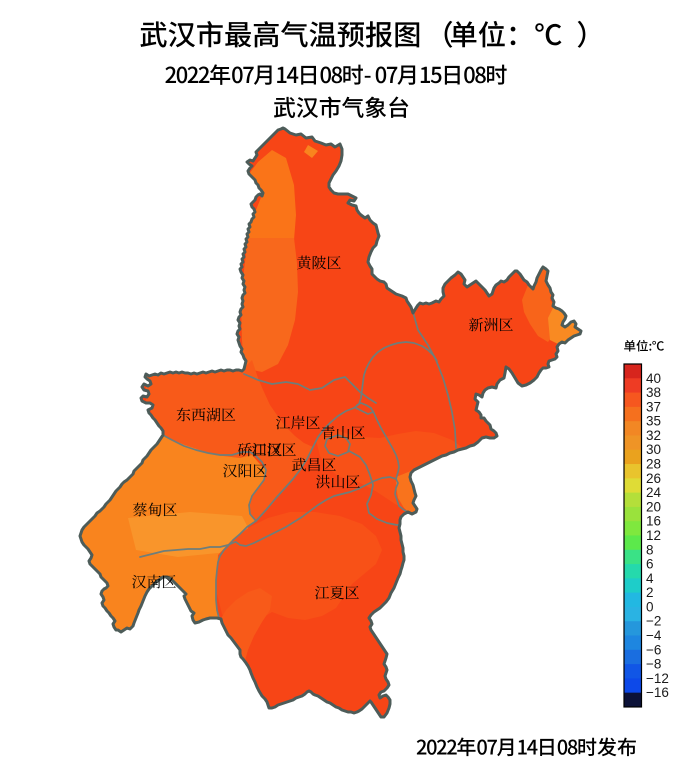 This screenshot has height=777, width=695. I want to click on svg-text: 24, so click(654, 492).